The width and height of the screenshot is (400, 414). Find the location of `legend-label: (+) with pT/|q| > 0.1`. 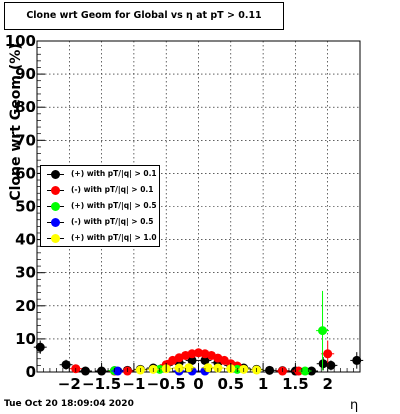

legend-label: (+) with pT/|q| > 0.1 is located at coordinates (114, 173).